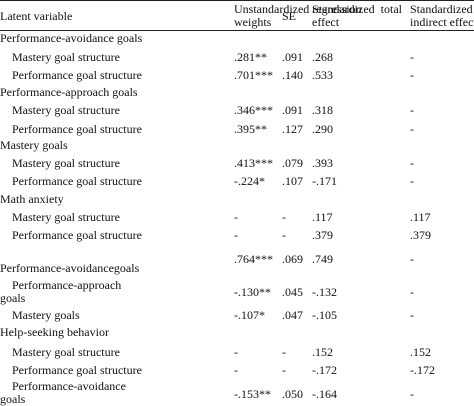 The height and width of the screenshot is (406, 474). What do you see at coordinates (324, 181) in the screenshot?
I see `row-total: -.171` at bounding box center [324, 181].